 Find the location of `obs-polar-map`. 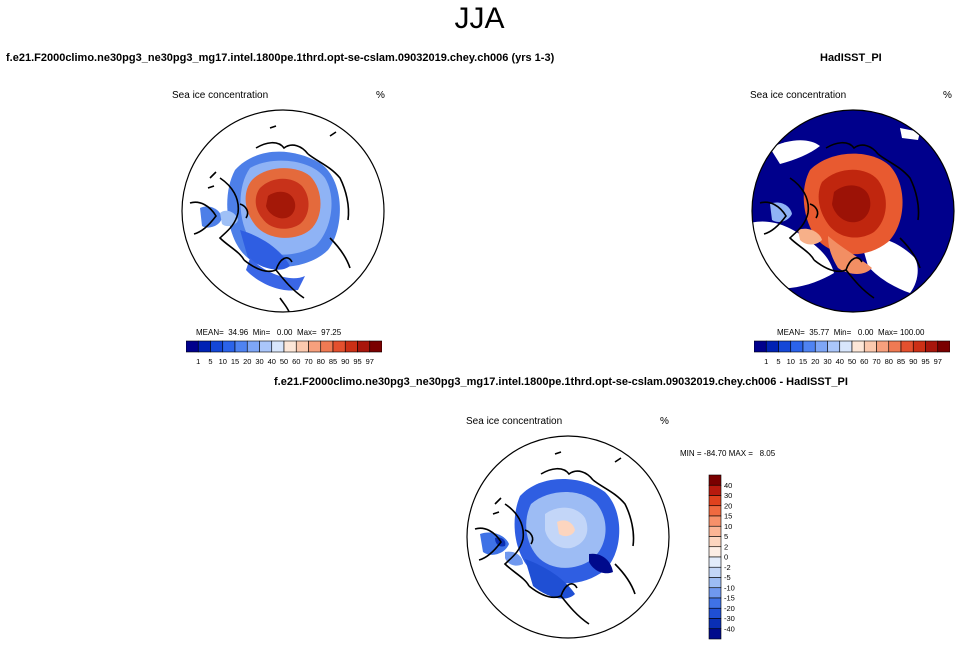

obs-polar-map is located at coordinates (853, 211).